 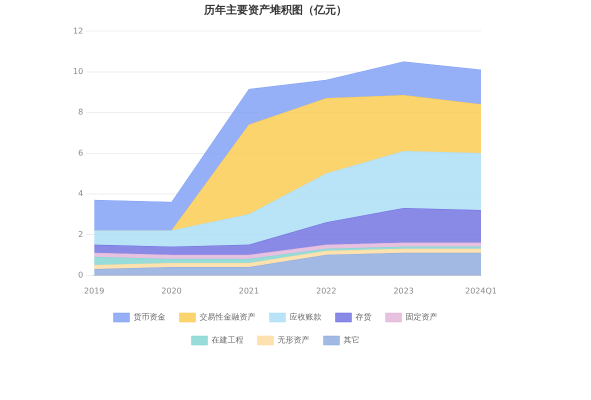 I want to click on legend-label: 其它, so click(x=352, y=340).